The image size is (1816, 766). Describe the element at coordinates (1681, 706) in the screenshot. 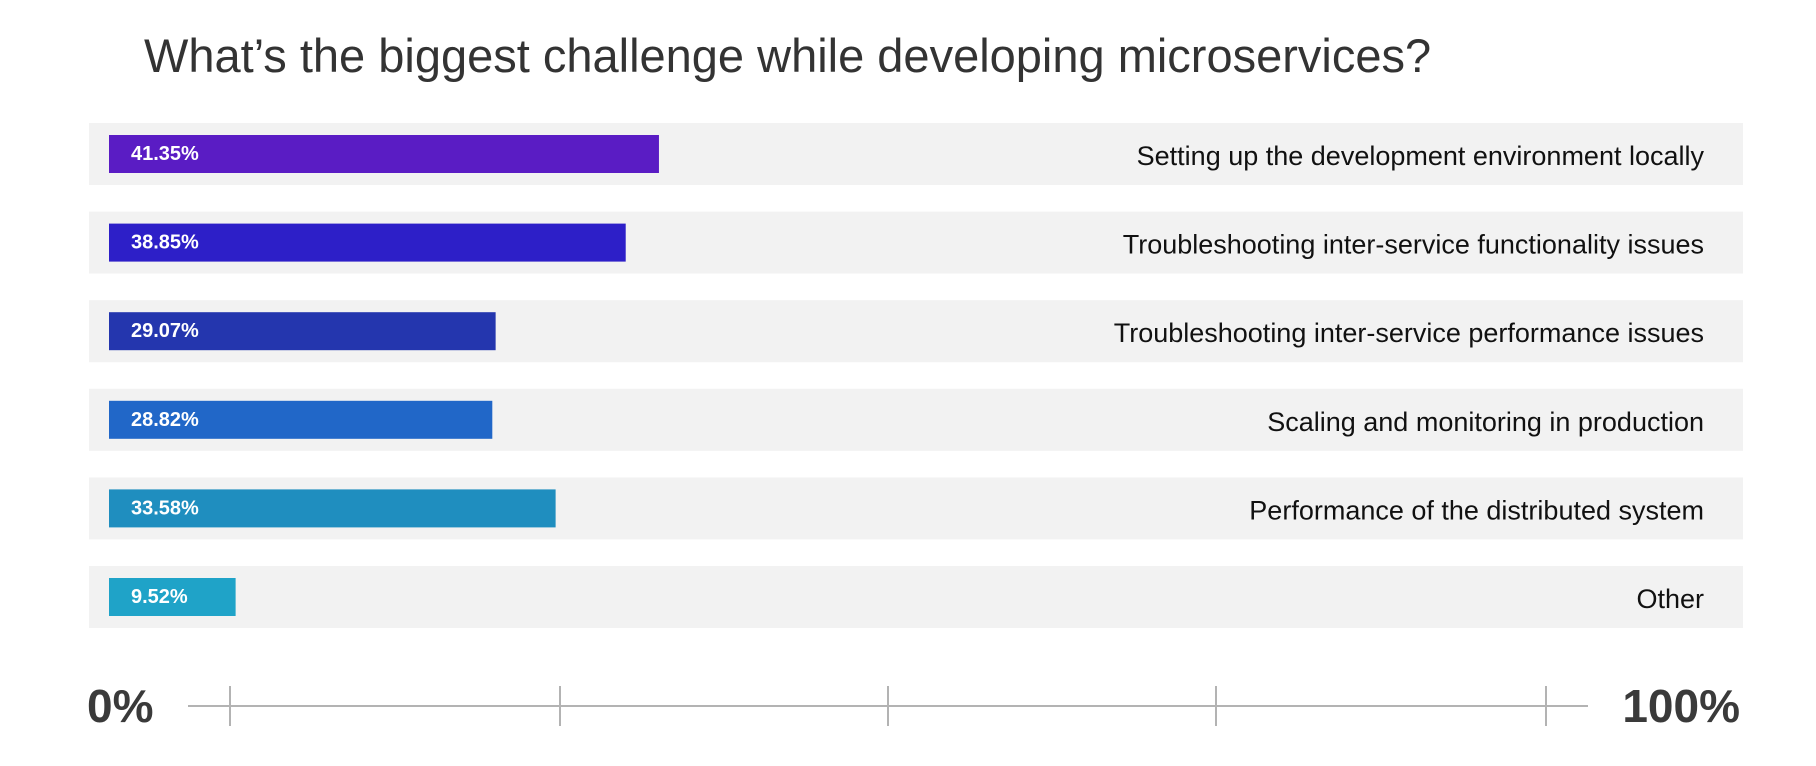

I see `axis-max-label: 100%` at that location.